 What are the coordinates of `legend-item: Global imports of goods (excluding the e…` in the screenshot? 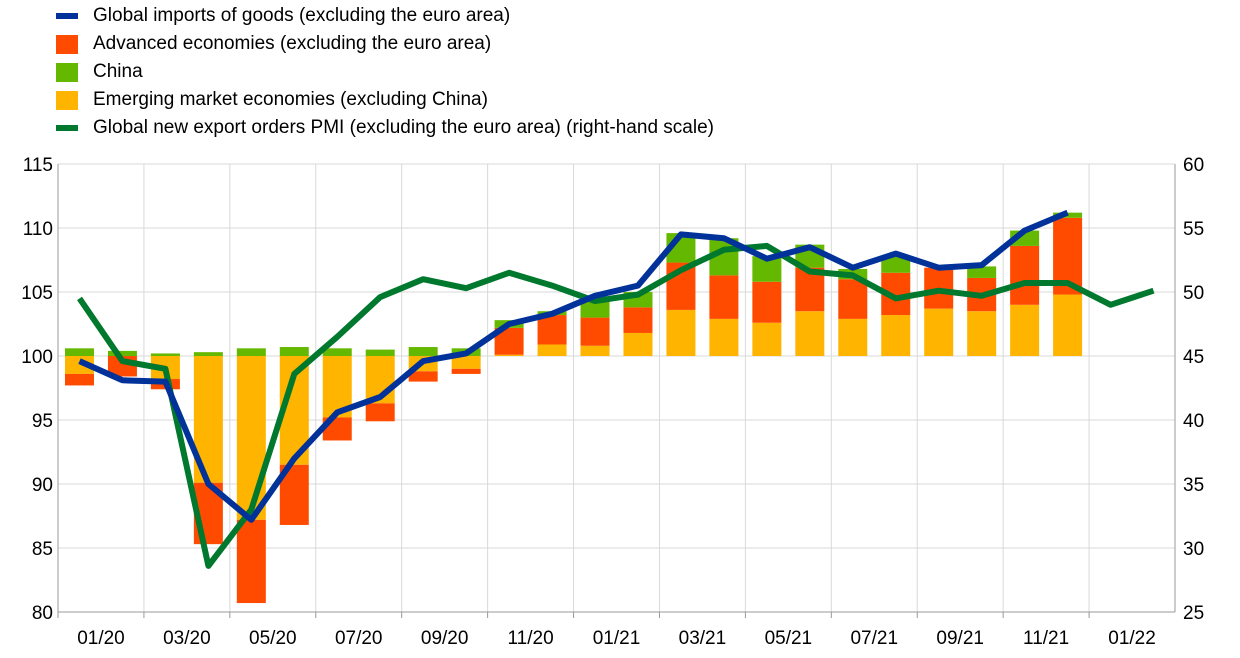 It's located at (385, 16).